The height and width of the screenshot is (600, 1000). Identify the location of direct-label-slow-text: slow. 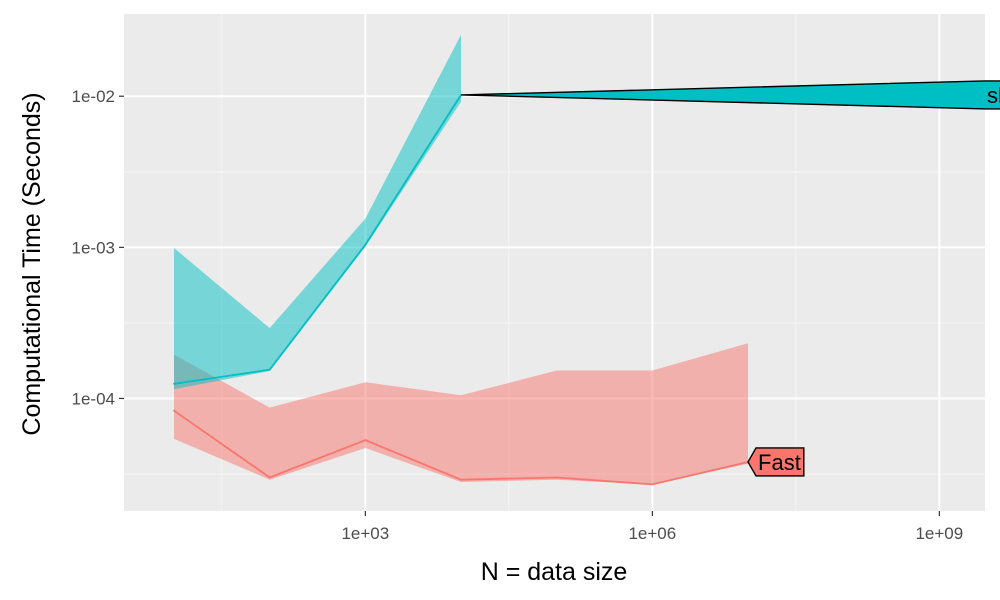
(993, 95).